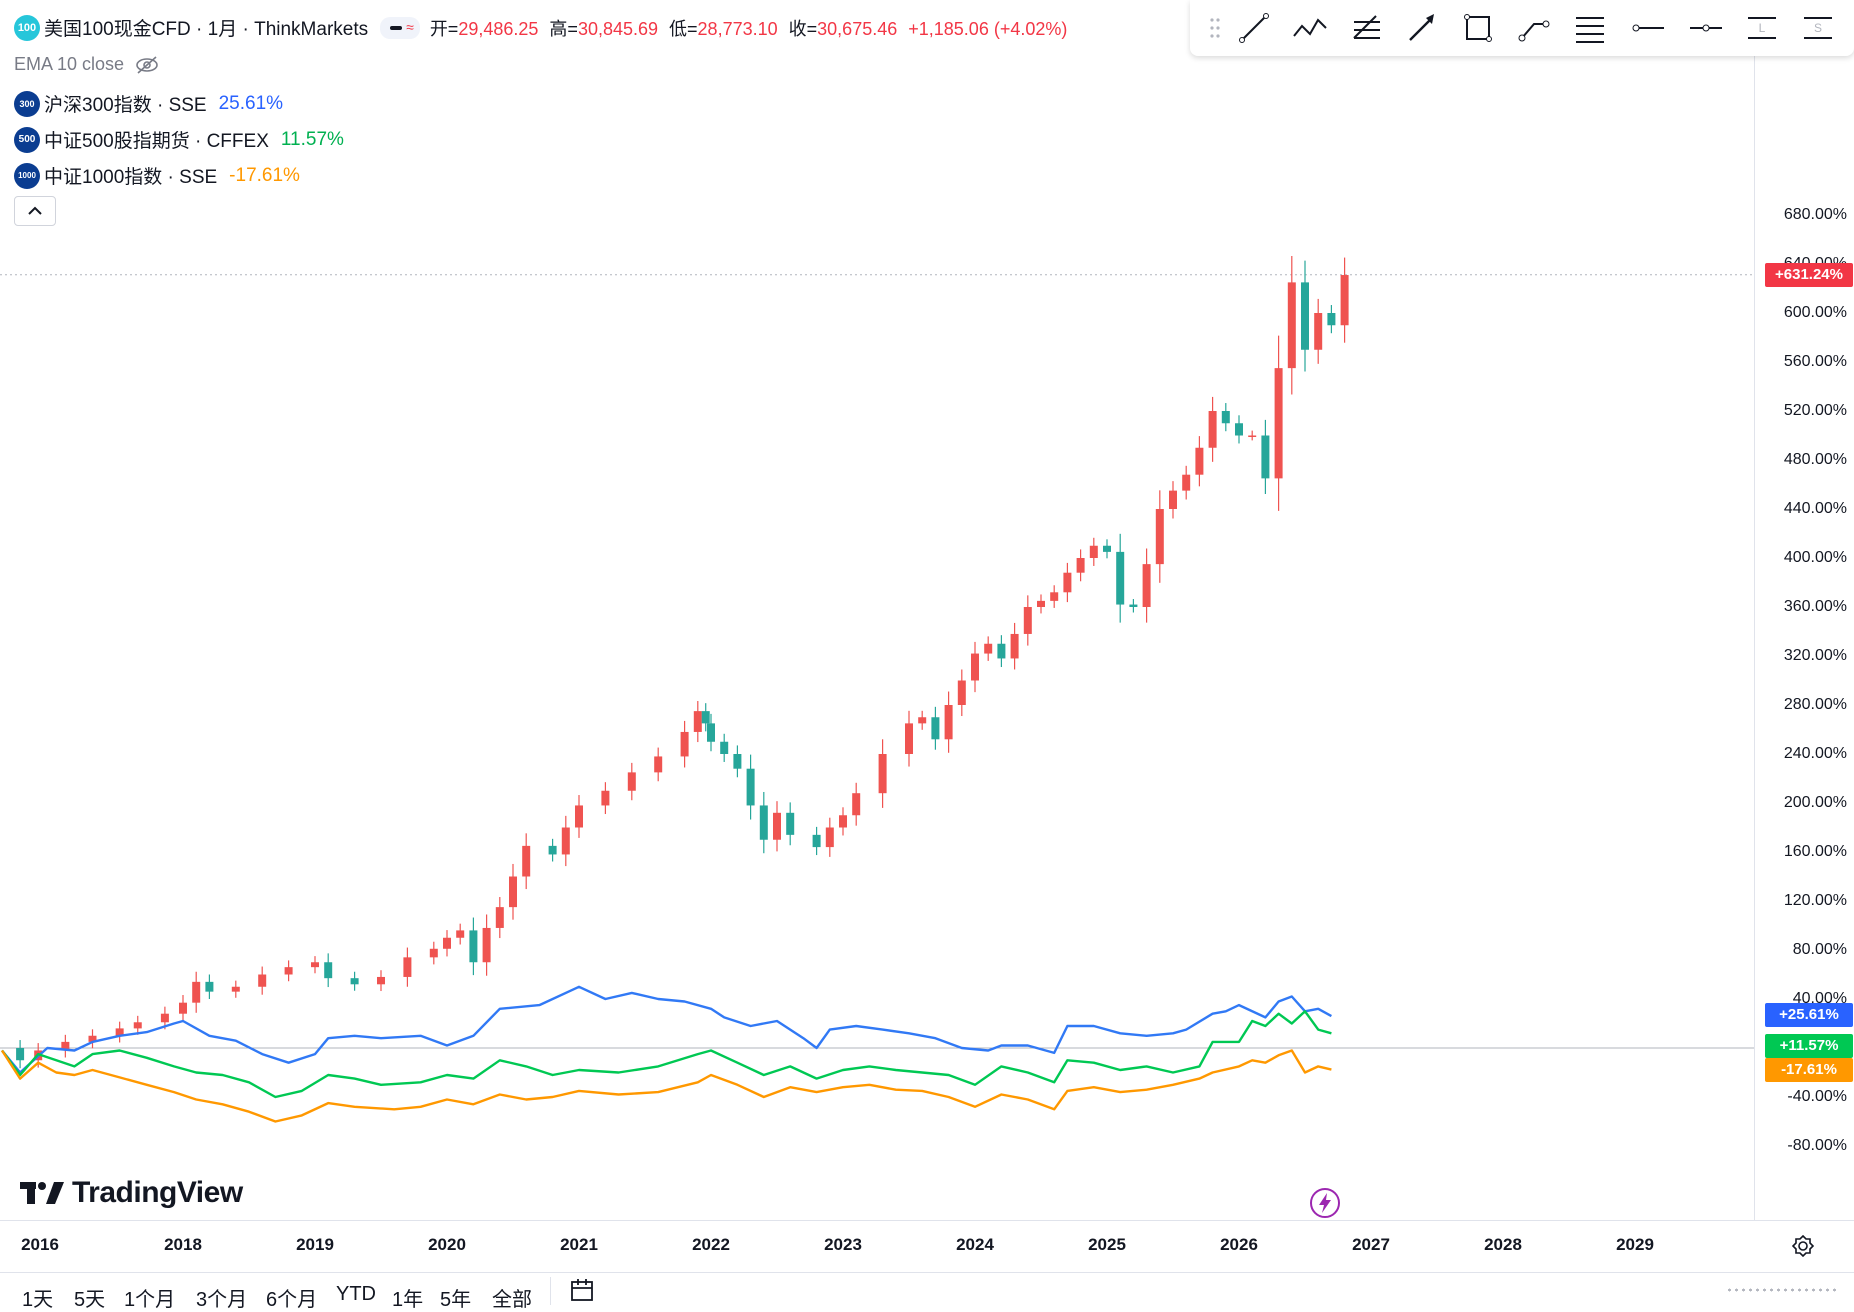 The height and width of the screenshot is (1312, 1854). Describe the element at coordinates (1422, 28) in the screenshot. I see `arrow-icon` at that location.